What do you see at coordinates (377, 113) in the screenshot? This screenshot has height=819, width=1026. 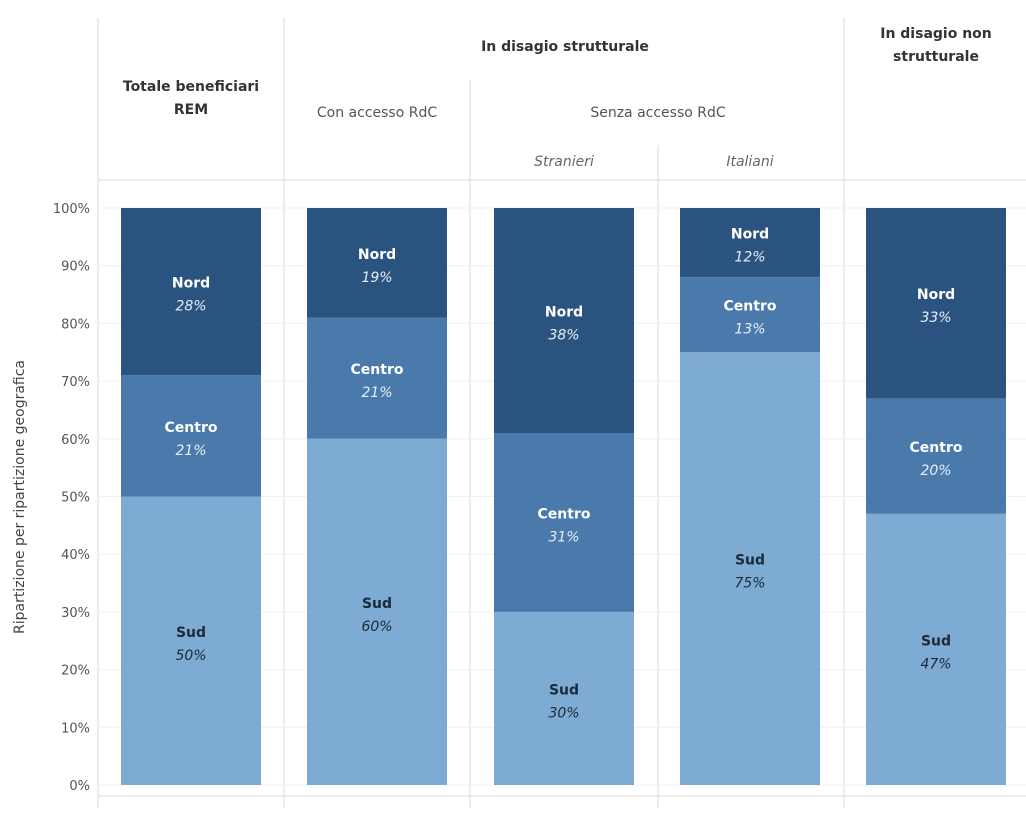 I see `header-con-accesso: Con accesso RdC` at bounding box center [377, 113].